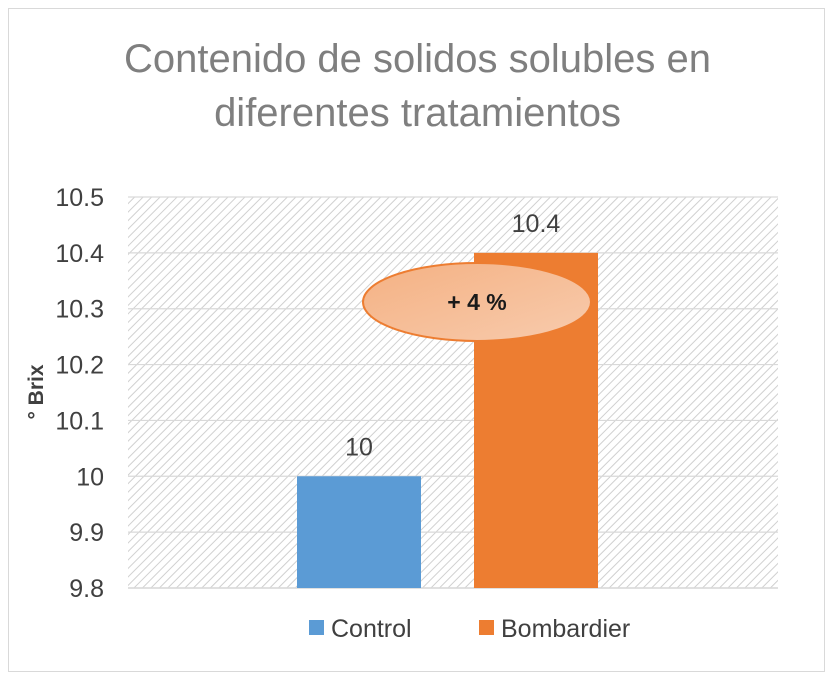 This screenshot has width=835, height=682. I want to click on y-tick-label: 10, so click(90, 477).